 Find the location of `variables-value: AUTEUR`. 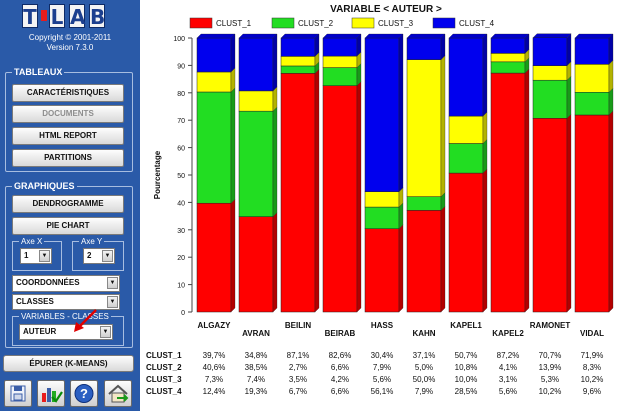

variables-value: AUTEUR is located at coordinates (40, 331).